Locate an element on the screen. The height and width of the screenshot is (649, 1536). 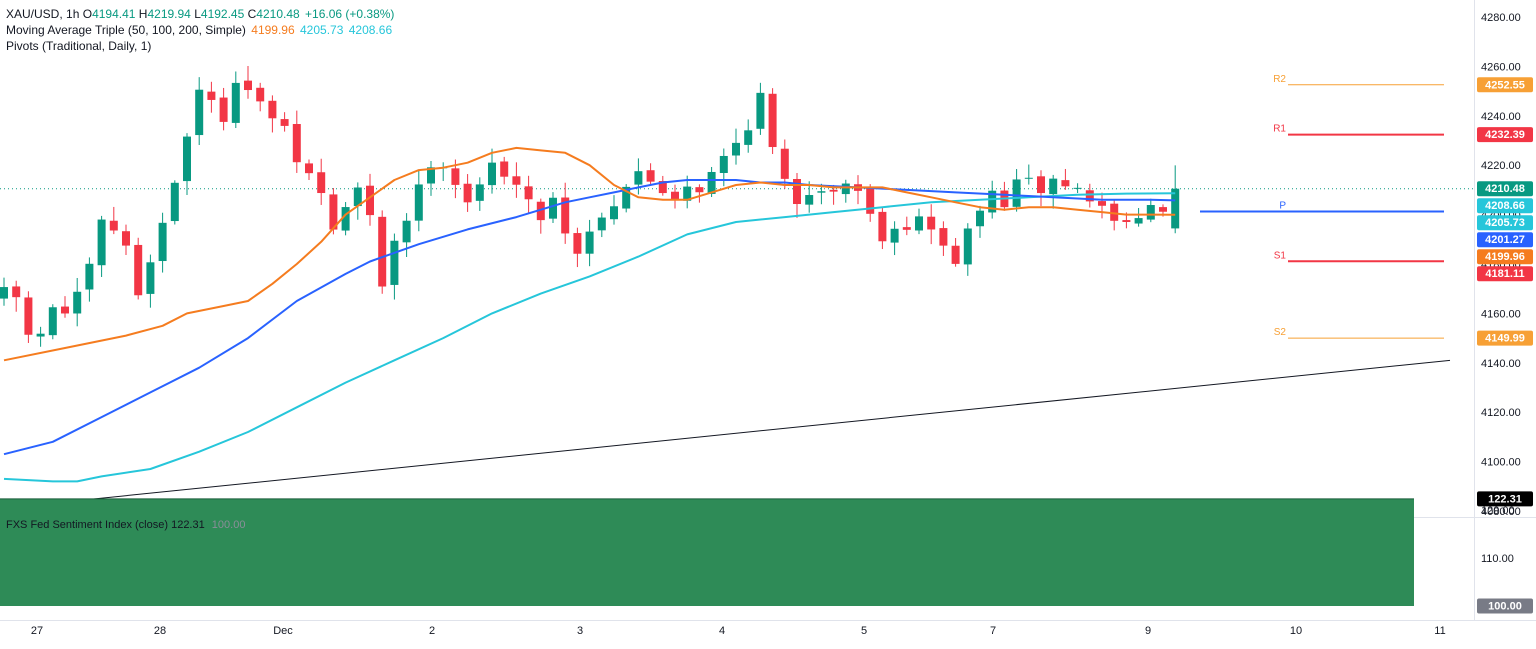
sentiment-axis-label: 122.31 is located at coordinates (1505, 499).